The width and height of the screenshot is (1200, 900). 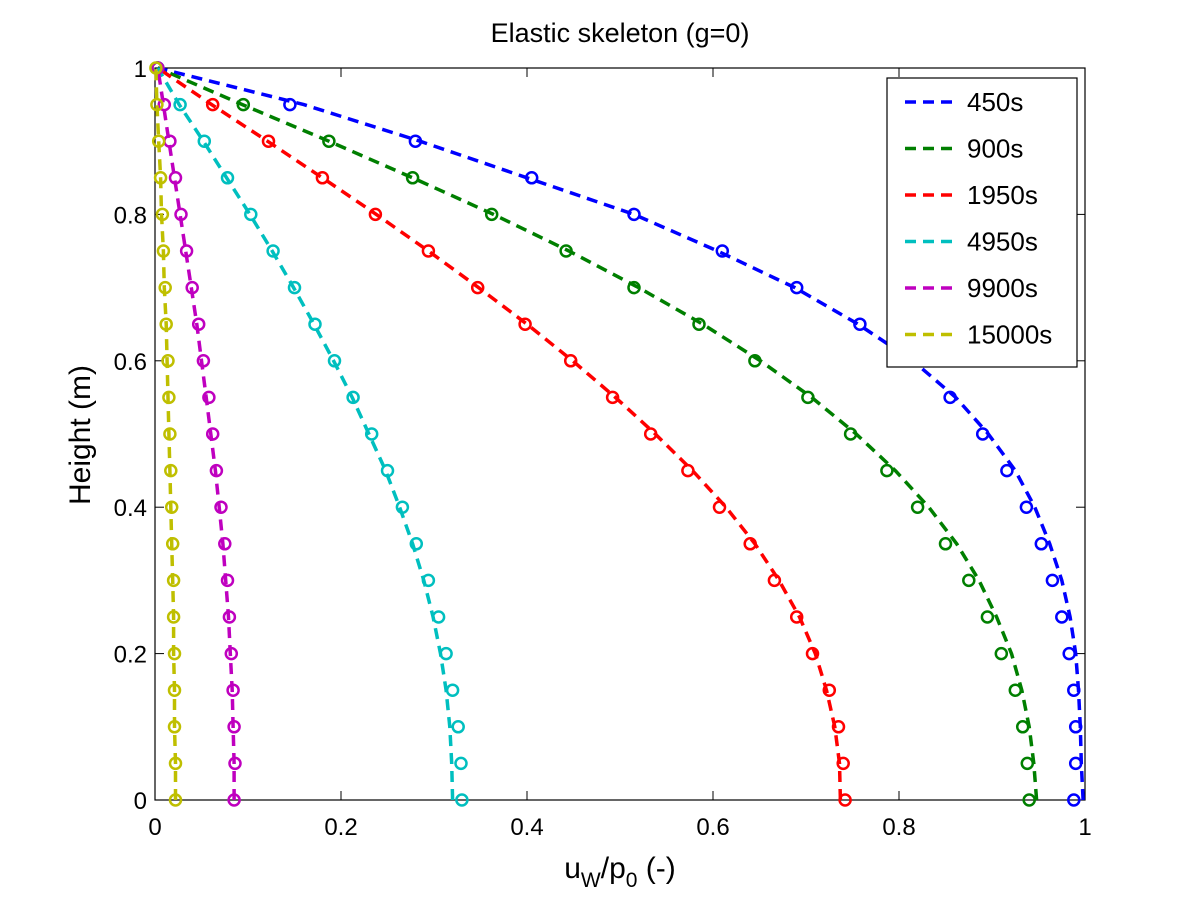 What do you see at coordinates (572, 868) in the screenshot?
I see `x-axis-label-main: u` at bounding box center [572, 868].